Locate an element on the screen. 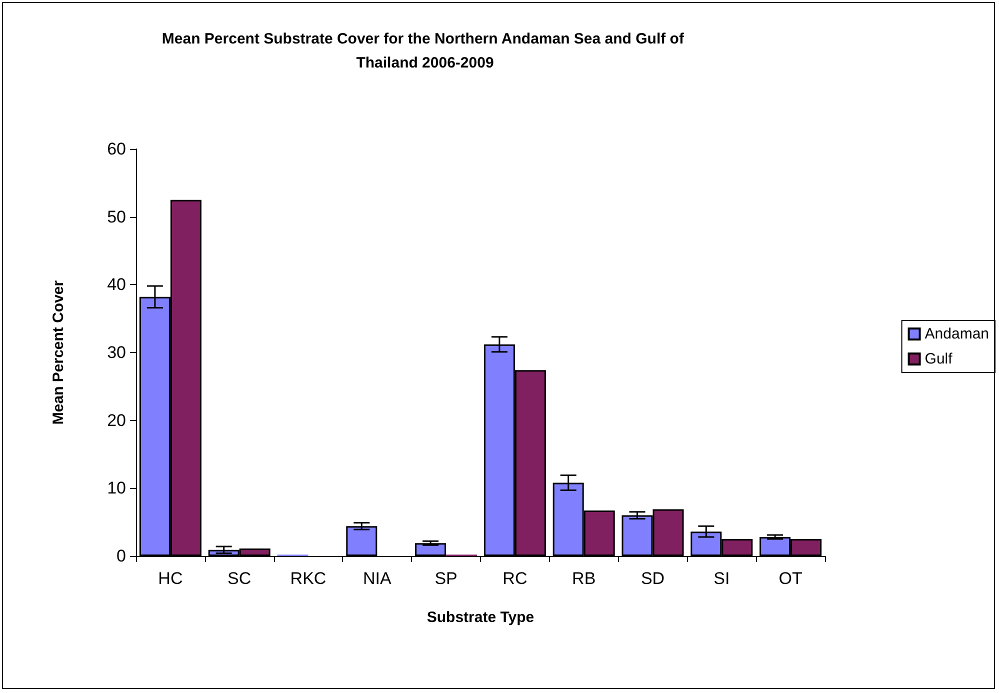 The image size is (999, 693). x-tick-label: SC is located at coordinates (240, 578).